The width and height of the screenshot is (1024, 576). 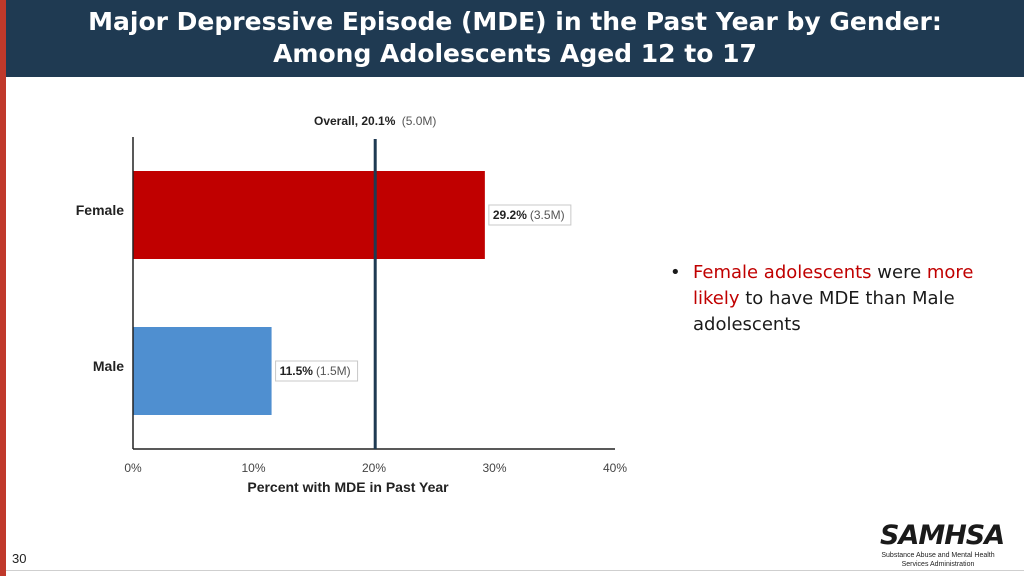 What do you see at coordinates (938, 555) in the screenshot?
I see `logo-subtitle-line1: Substance Abuse and Mental Health` at bounding box center [938, 555].